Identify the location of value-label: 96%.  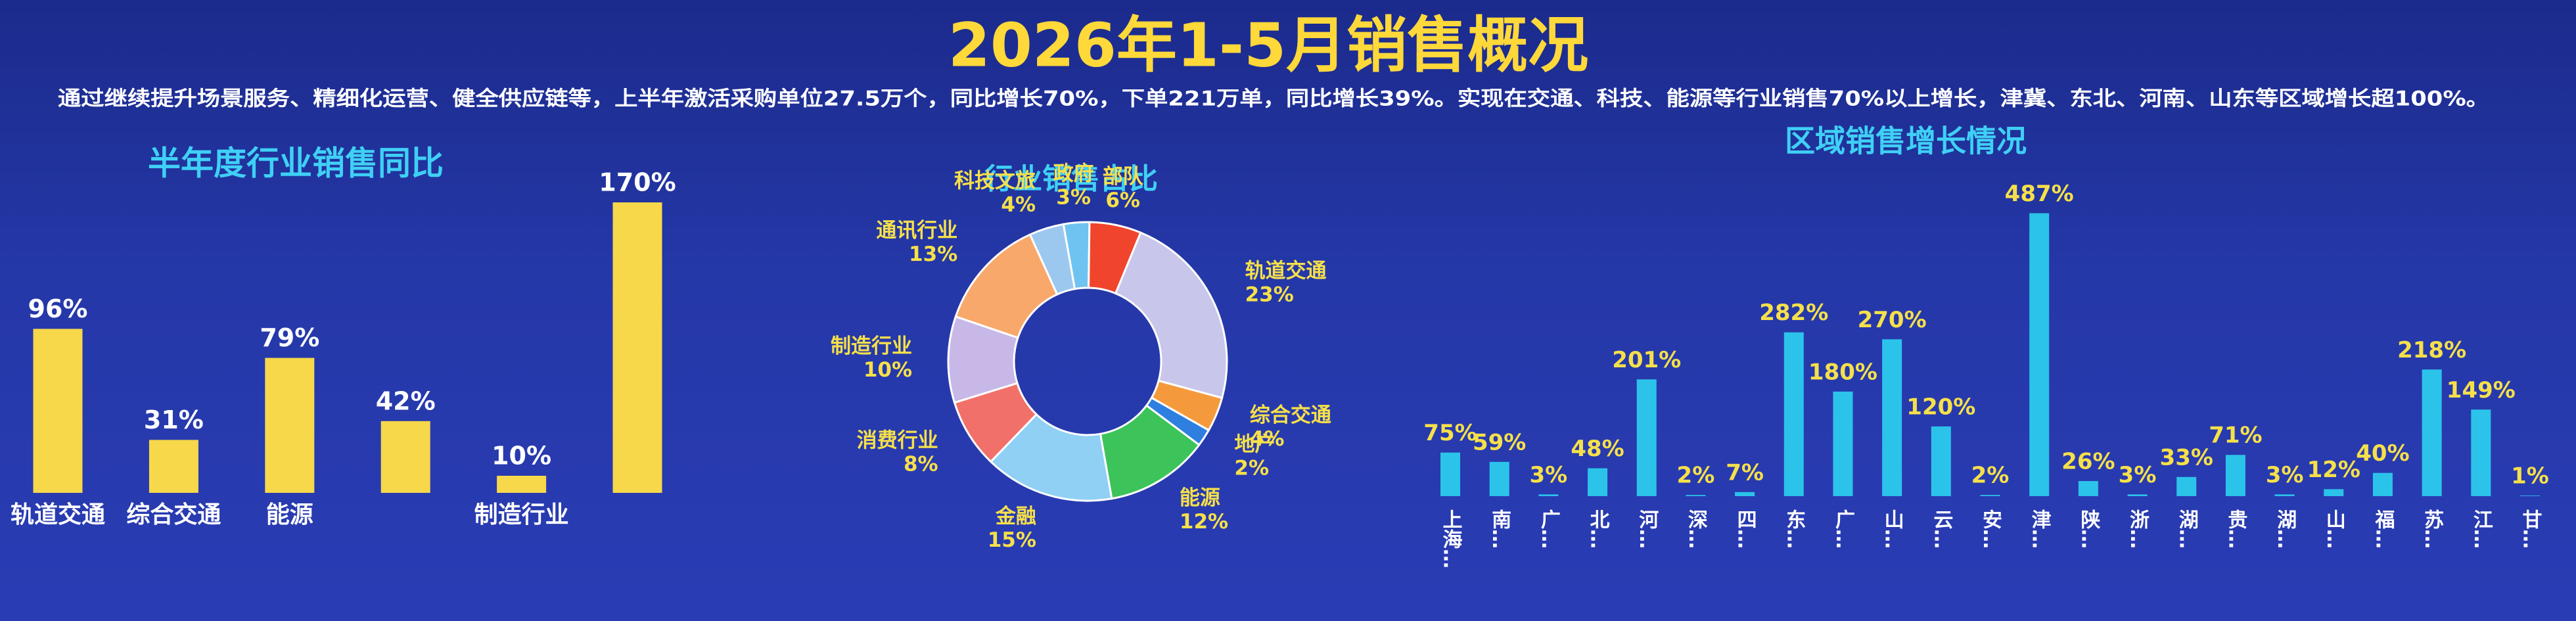
(58, 308).